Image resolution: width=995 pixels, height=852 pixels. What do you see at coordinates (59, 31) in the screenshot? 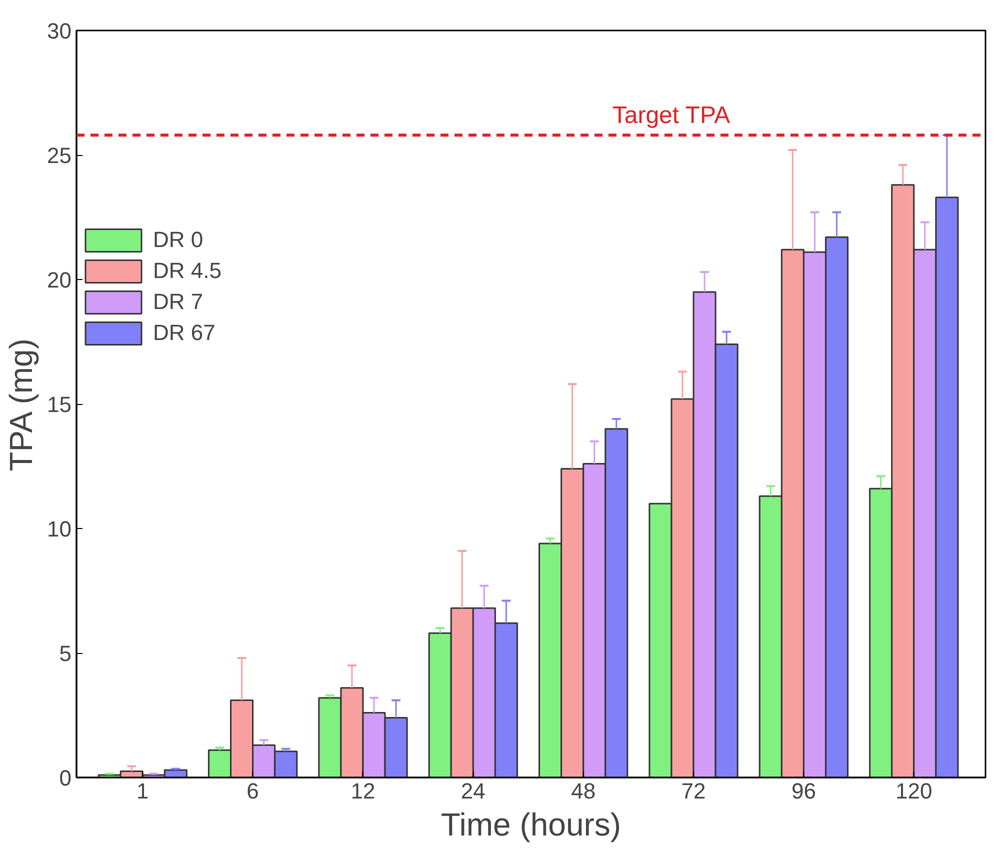
I see `y-tick-label: 30` at bounding box center [59, 31].